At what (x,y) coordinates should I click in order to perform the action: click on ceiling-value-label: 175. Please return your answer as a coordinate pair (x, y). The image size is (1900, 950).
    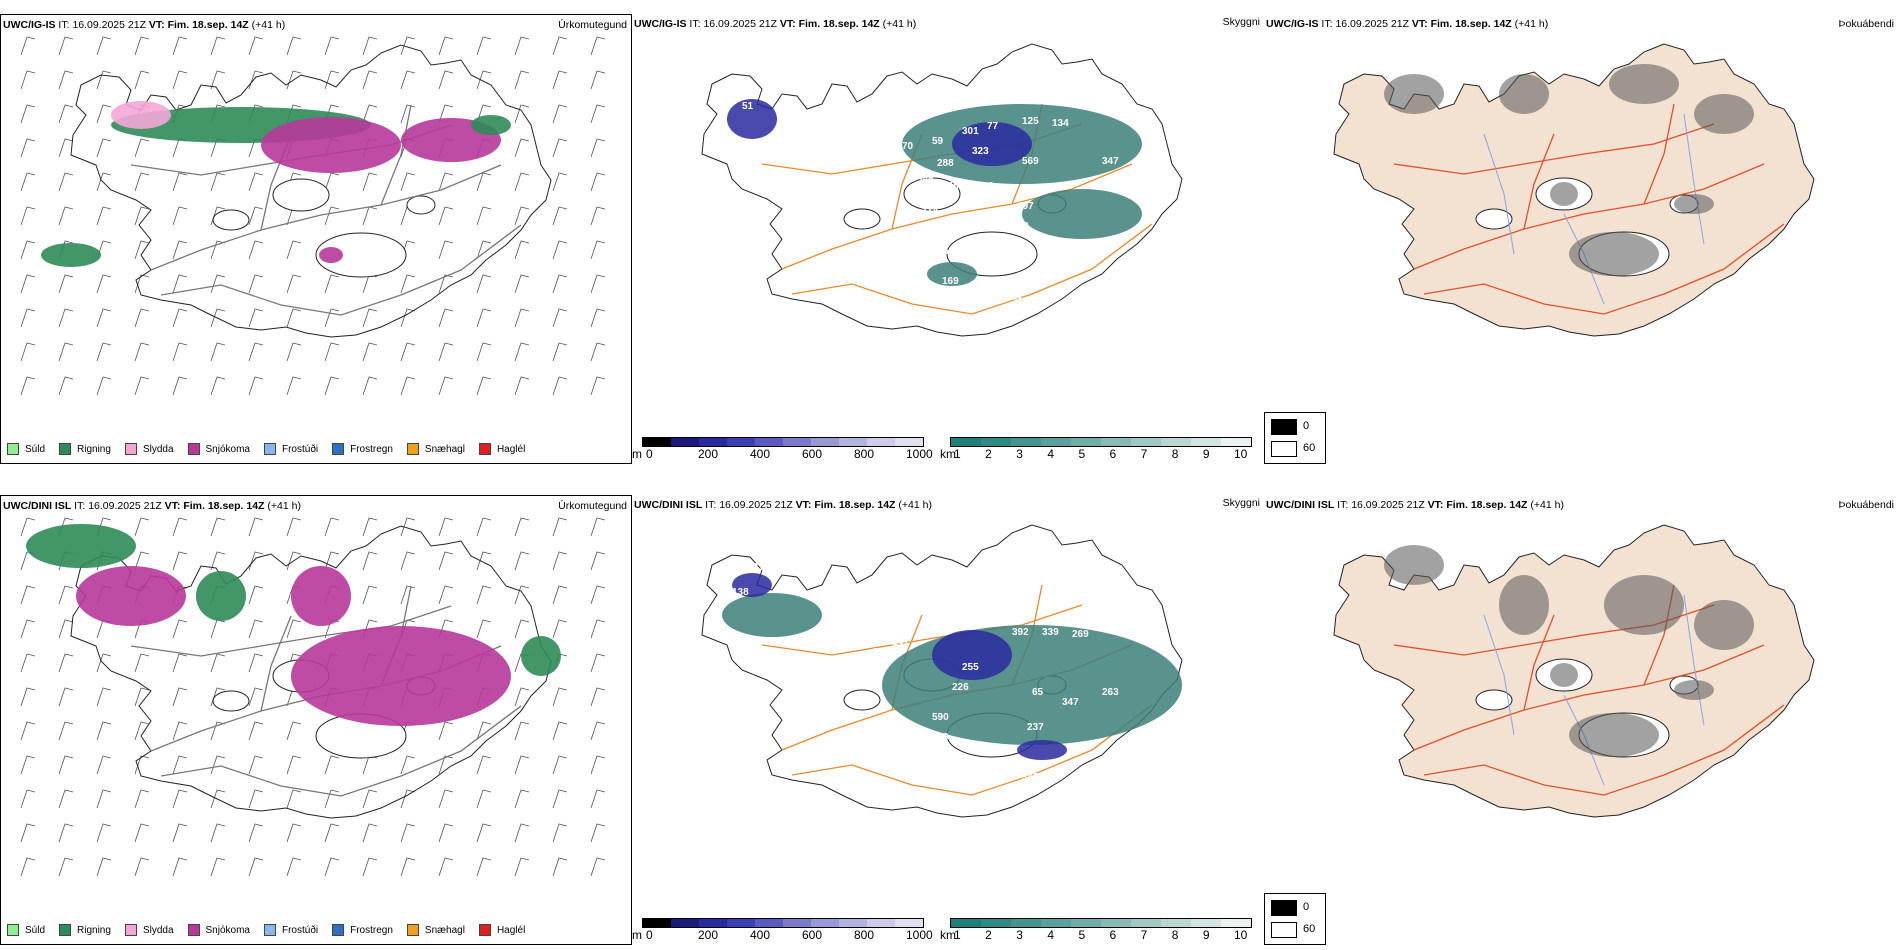
    Looking at the image, I should click on (940, 251).